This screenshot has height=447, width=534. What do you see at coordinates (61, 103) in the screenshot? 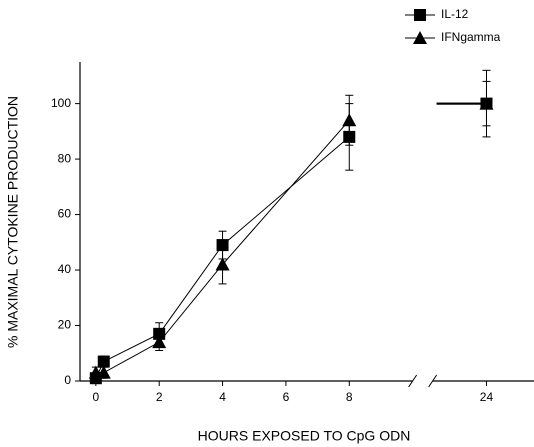
I see `y-tick-label: 100` at bounding box center [61, 103].